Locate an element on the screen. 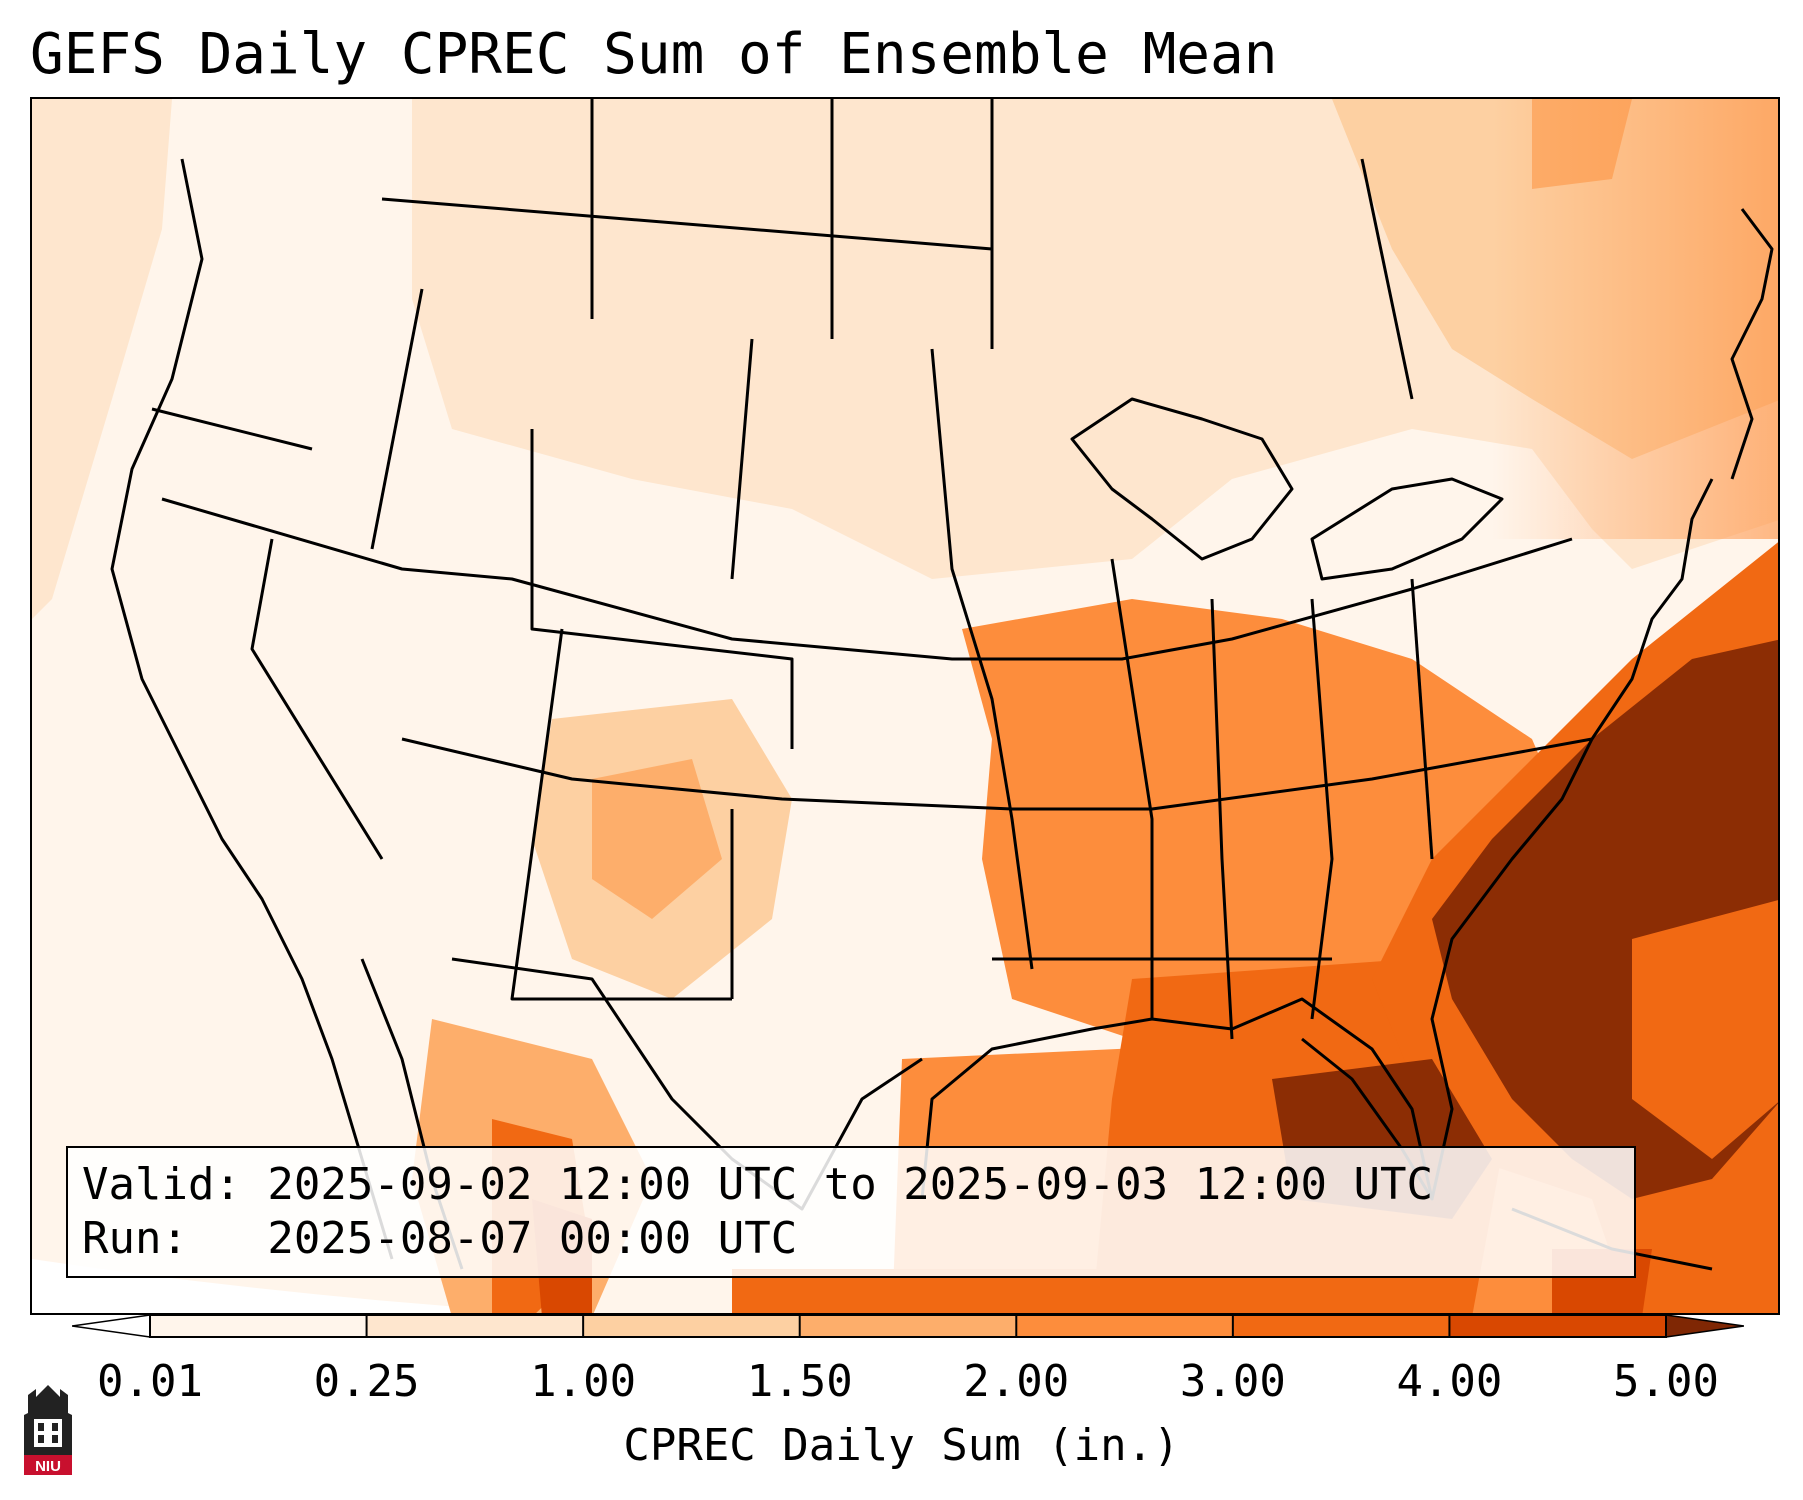 This screenshot has width=1803, height=1500. colorbar-title: CPREC Daily Sum (in.) is located at coordinates (901, 1445).